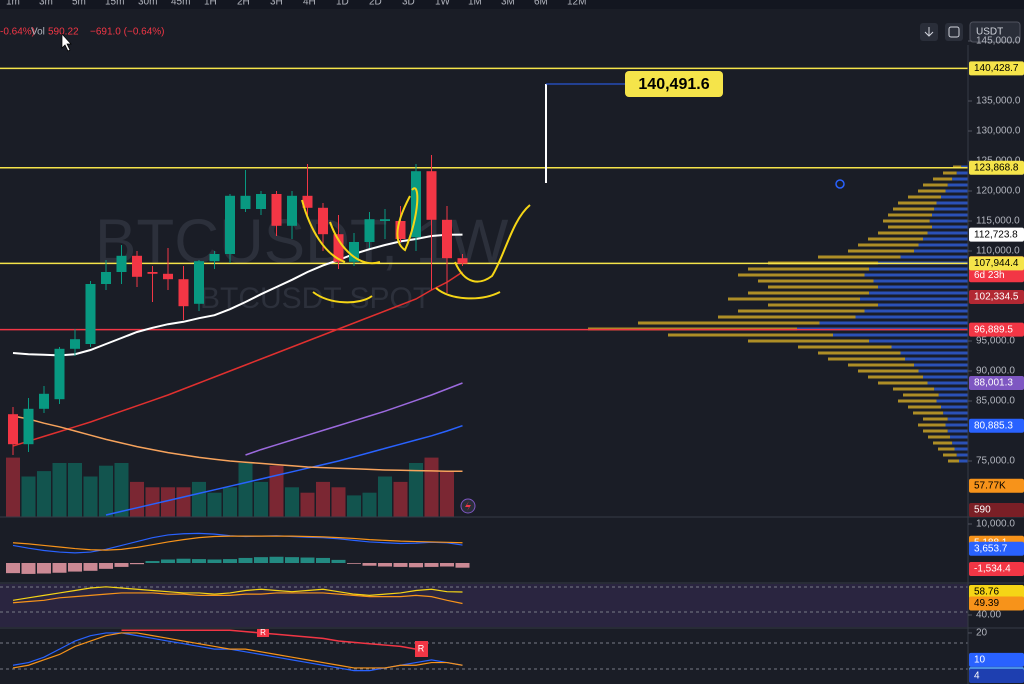 Image resolution: width=1024 pixels, height=684 pixels. Describe the element at coordinates (993, 425) in the screenshot. I see `price-badge-label: 80,885.3` at that location.